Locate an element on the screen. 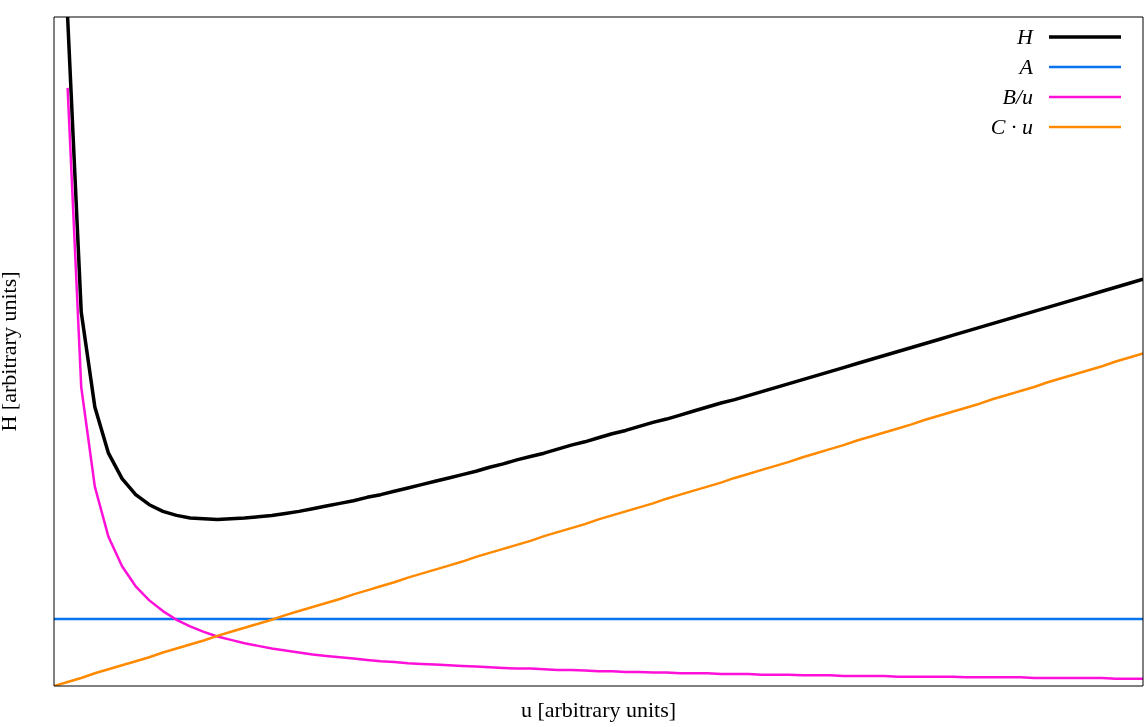 The image size is (1145, 727). legend-label: C · u is located at coordinates (1011, 127).